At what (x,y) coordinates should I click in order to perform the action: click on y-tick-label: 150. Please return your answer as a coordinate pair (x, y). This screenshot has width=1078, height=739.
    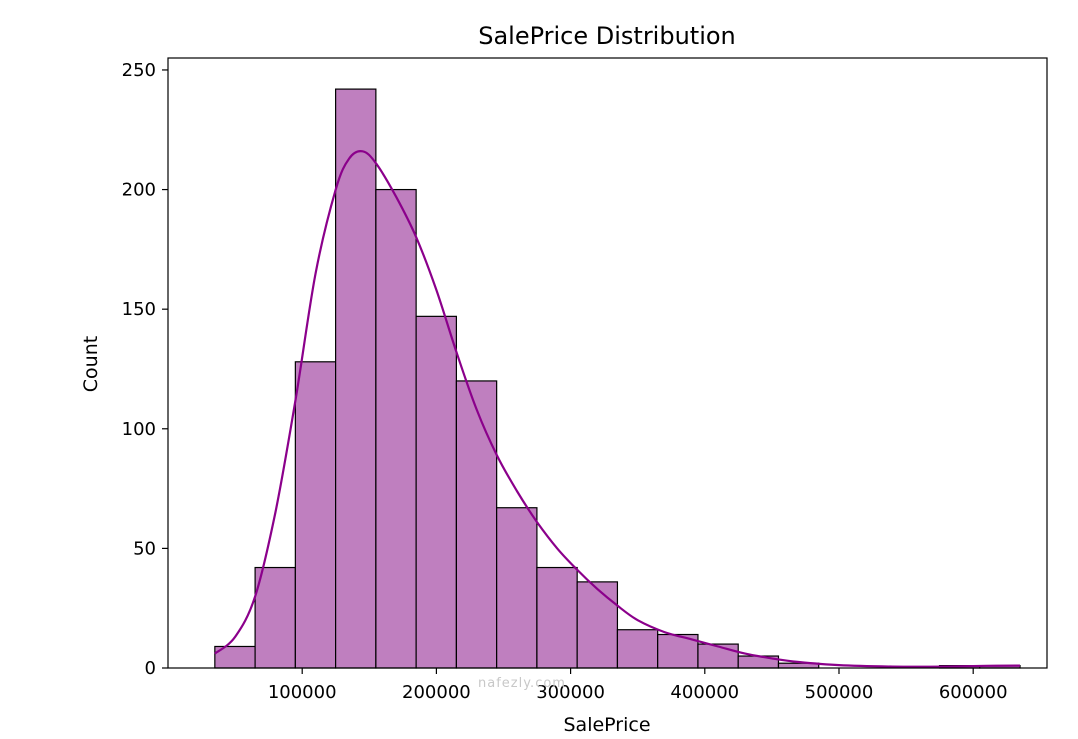
    Looking at the image, I should click on (139, 309).